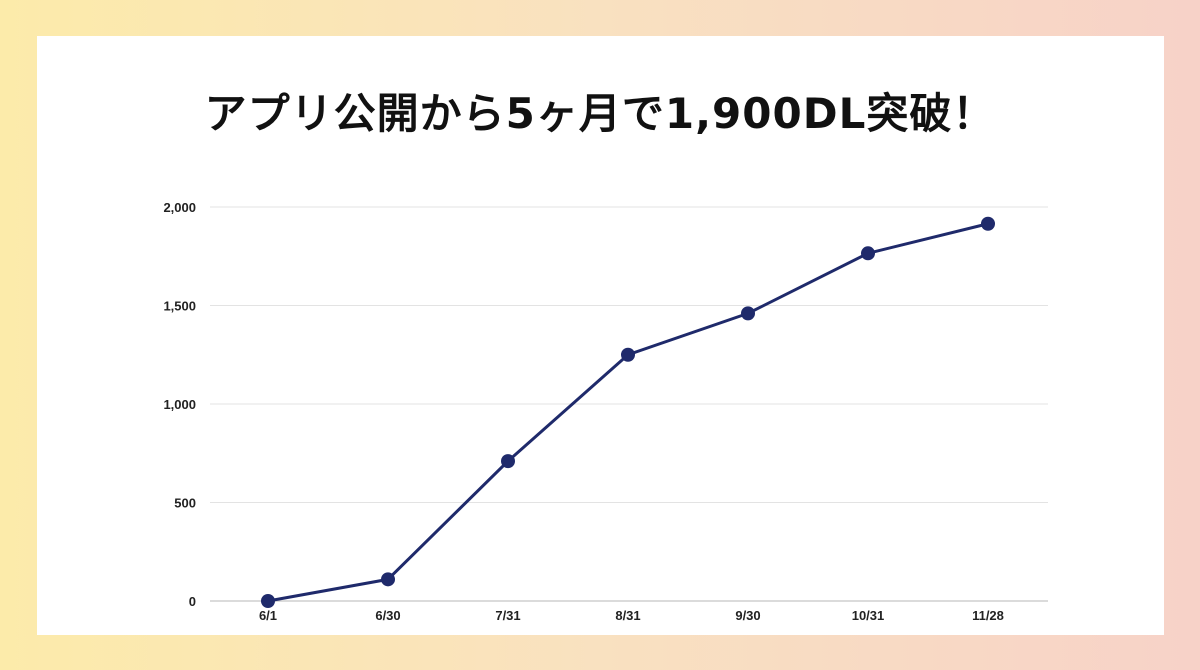 The width and height of the screenshot is (1200, 670). I want to click on y-tick-label: 1,000, so click(179, 404).